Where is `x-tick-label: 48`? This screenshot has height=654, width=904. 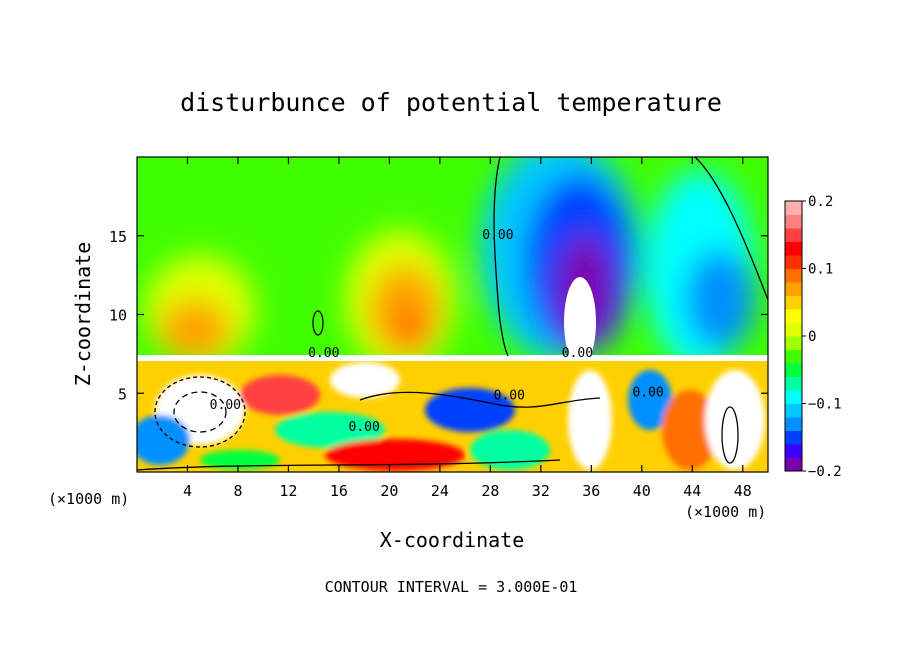 x-tick-label: 48 is located at coordinates (743, 491).